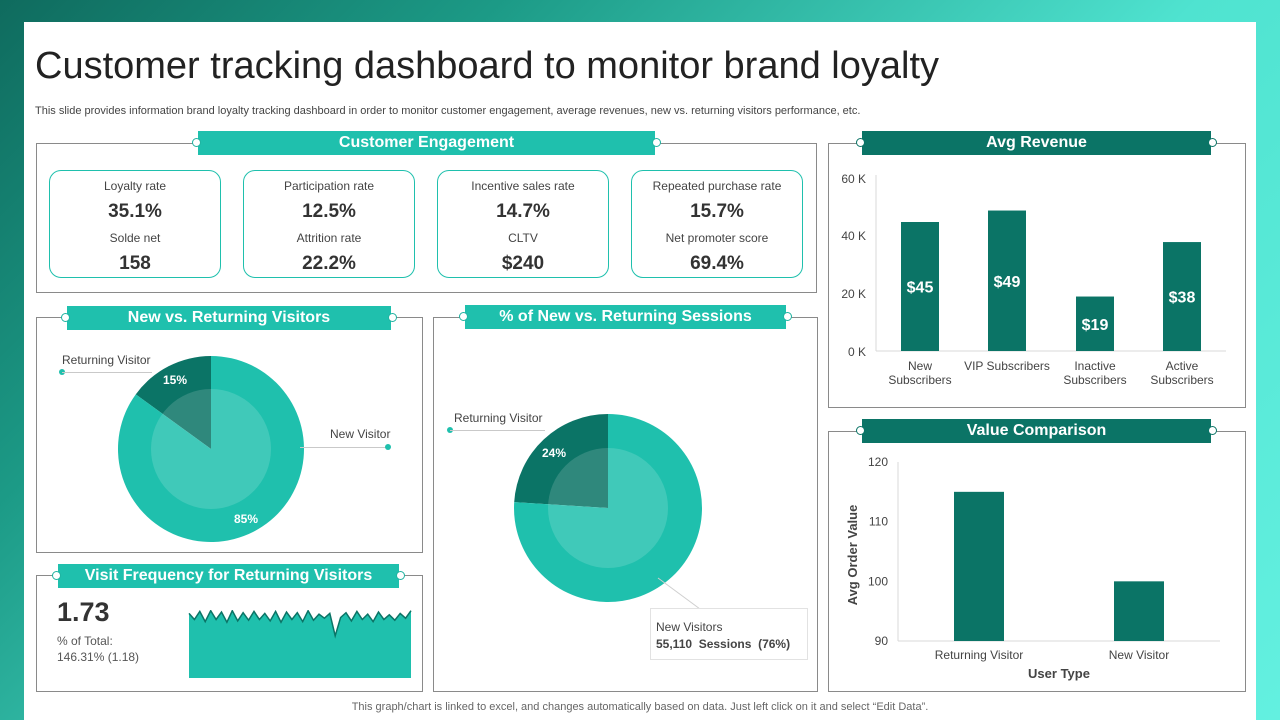  What do you see at coordinates (135, 224) in the screenshot?
I see `metric-card: Loyalty rate 35.1% Solde net 158` at bounding box center [135, 224].